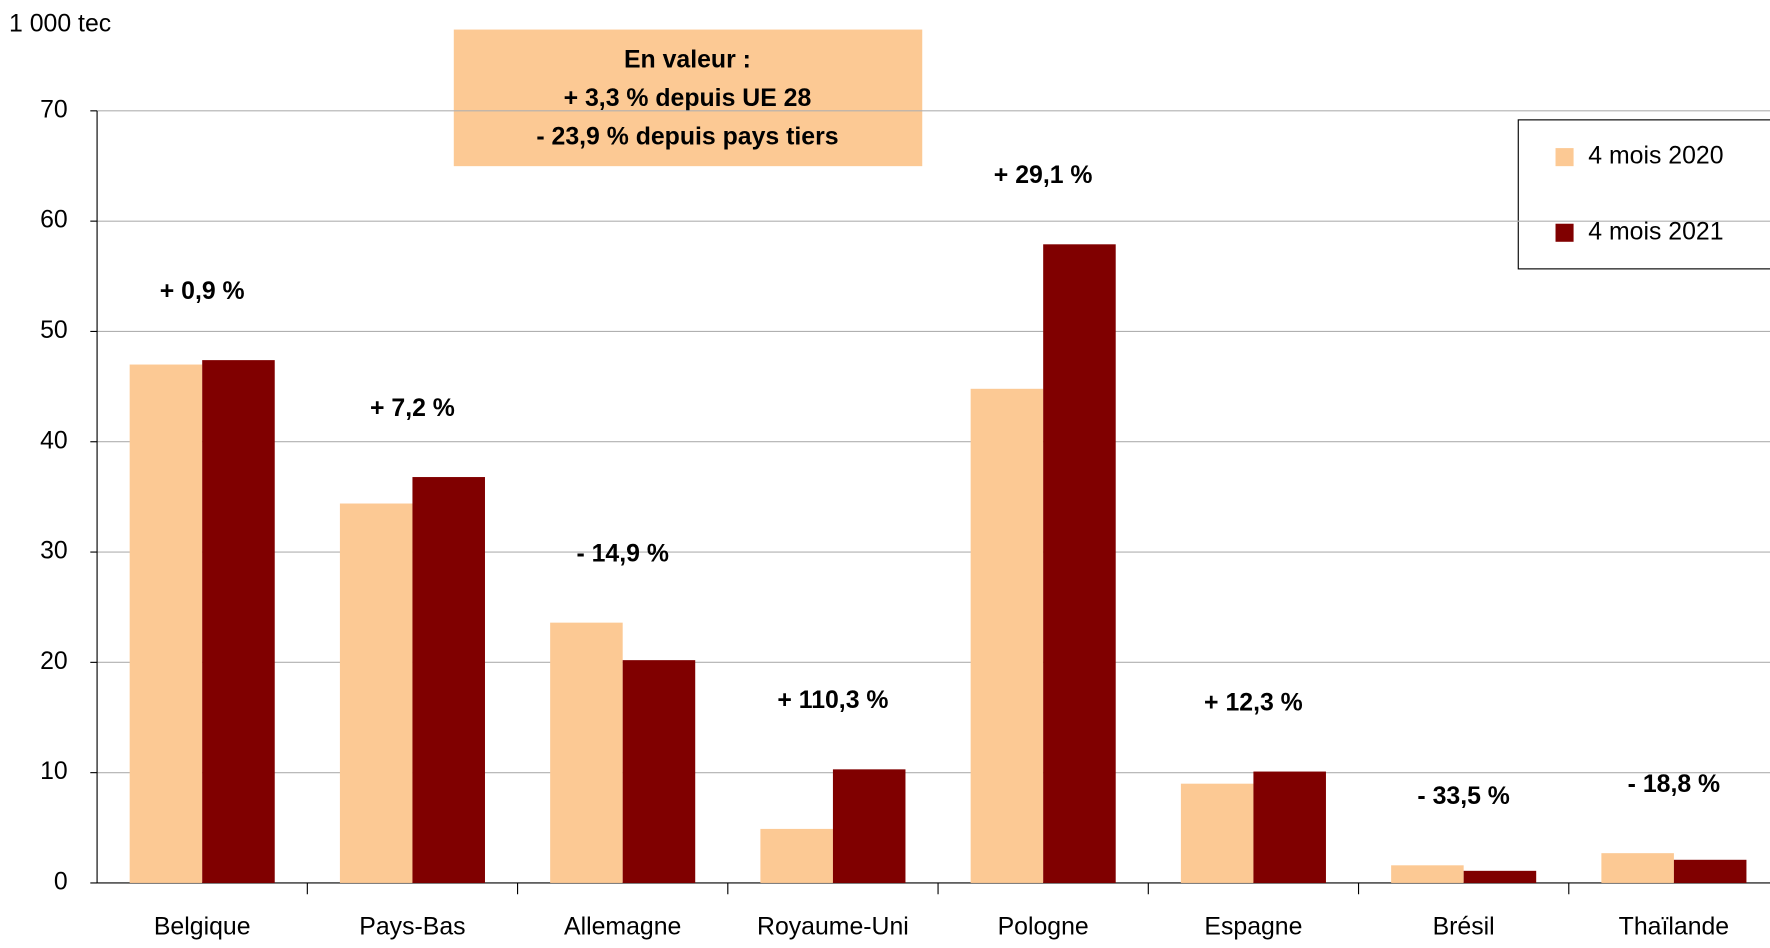 This screenshot has width=1770, height=948. Describe the element at coordinates (833, 927) in the screenshot. I see `x-tick-label: Royaume-Uni` at that location.